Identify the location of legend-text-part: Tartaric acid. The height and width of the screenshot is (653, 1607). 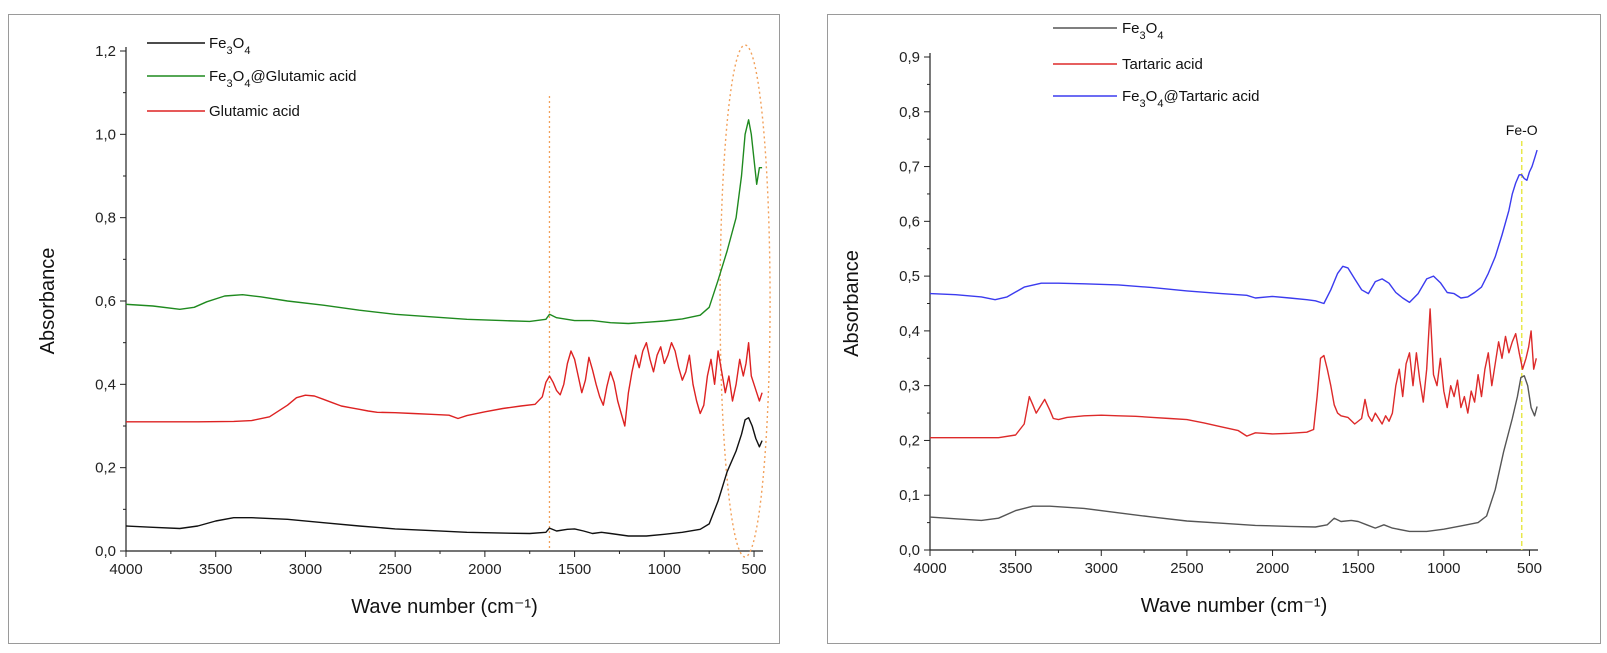
(1162, 64).